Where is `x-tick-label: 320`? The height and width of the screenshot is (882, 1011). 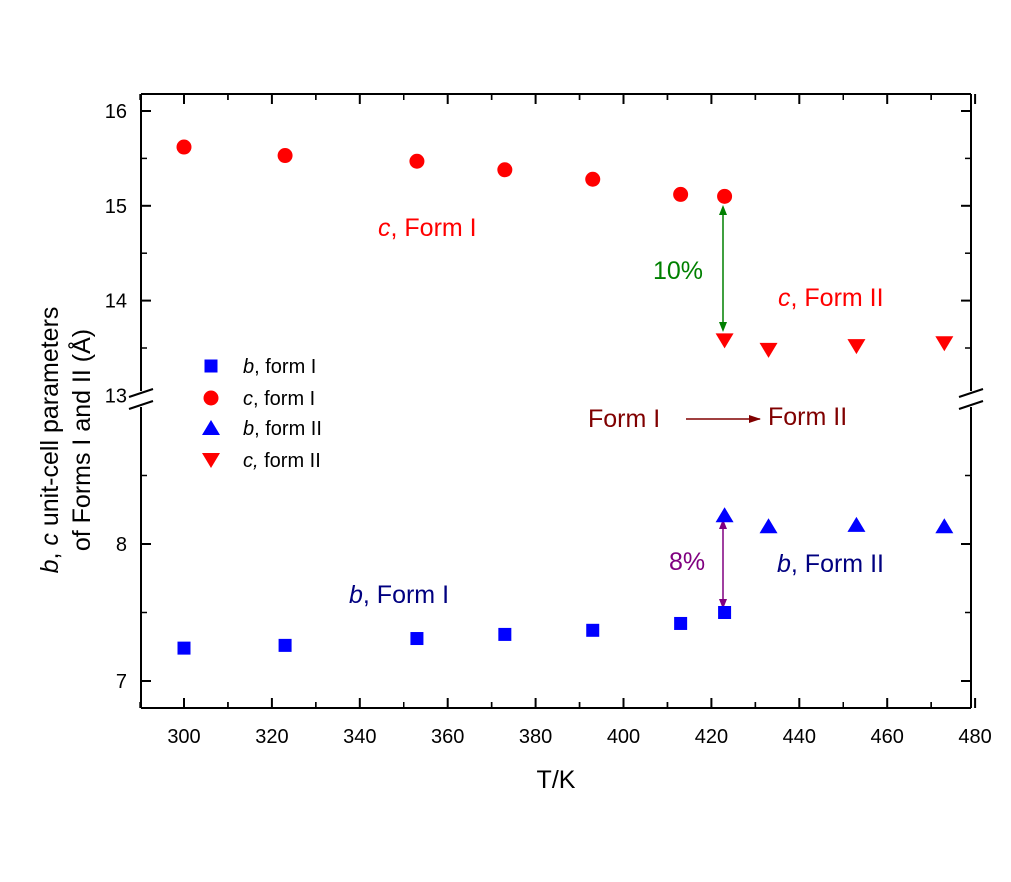 x-tick-label: 320 is located at coordinates (271, 737).